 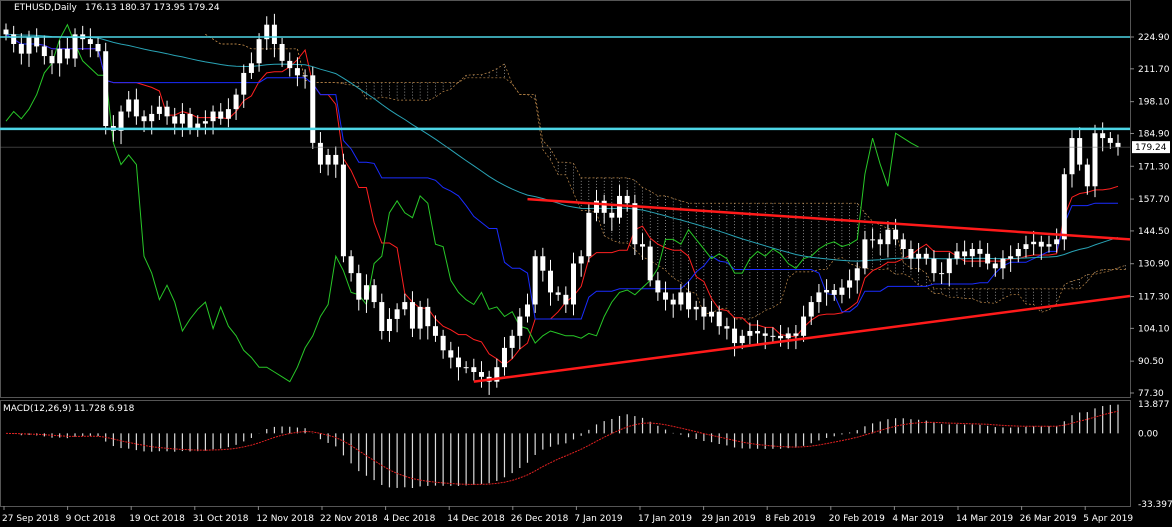 I want to click on price-tick-label: 144.50, so click(x=1154, y=232).